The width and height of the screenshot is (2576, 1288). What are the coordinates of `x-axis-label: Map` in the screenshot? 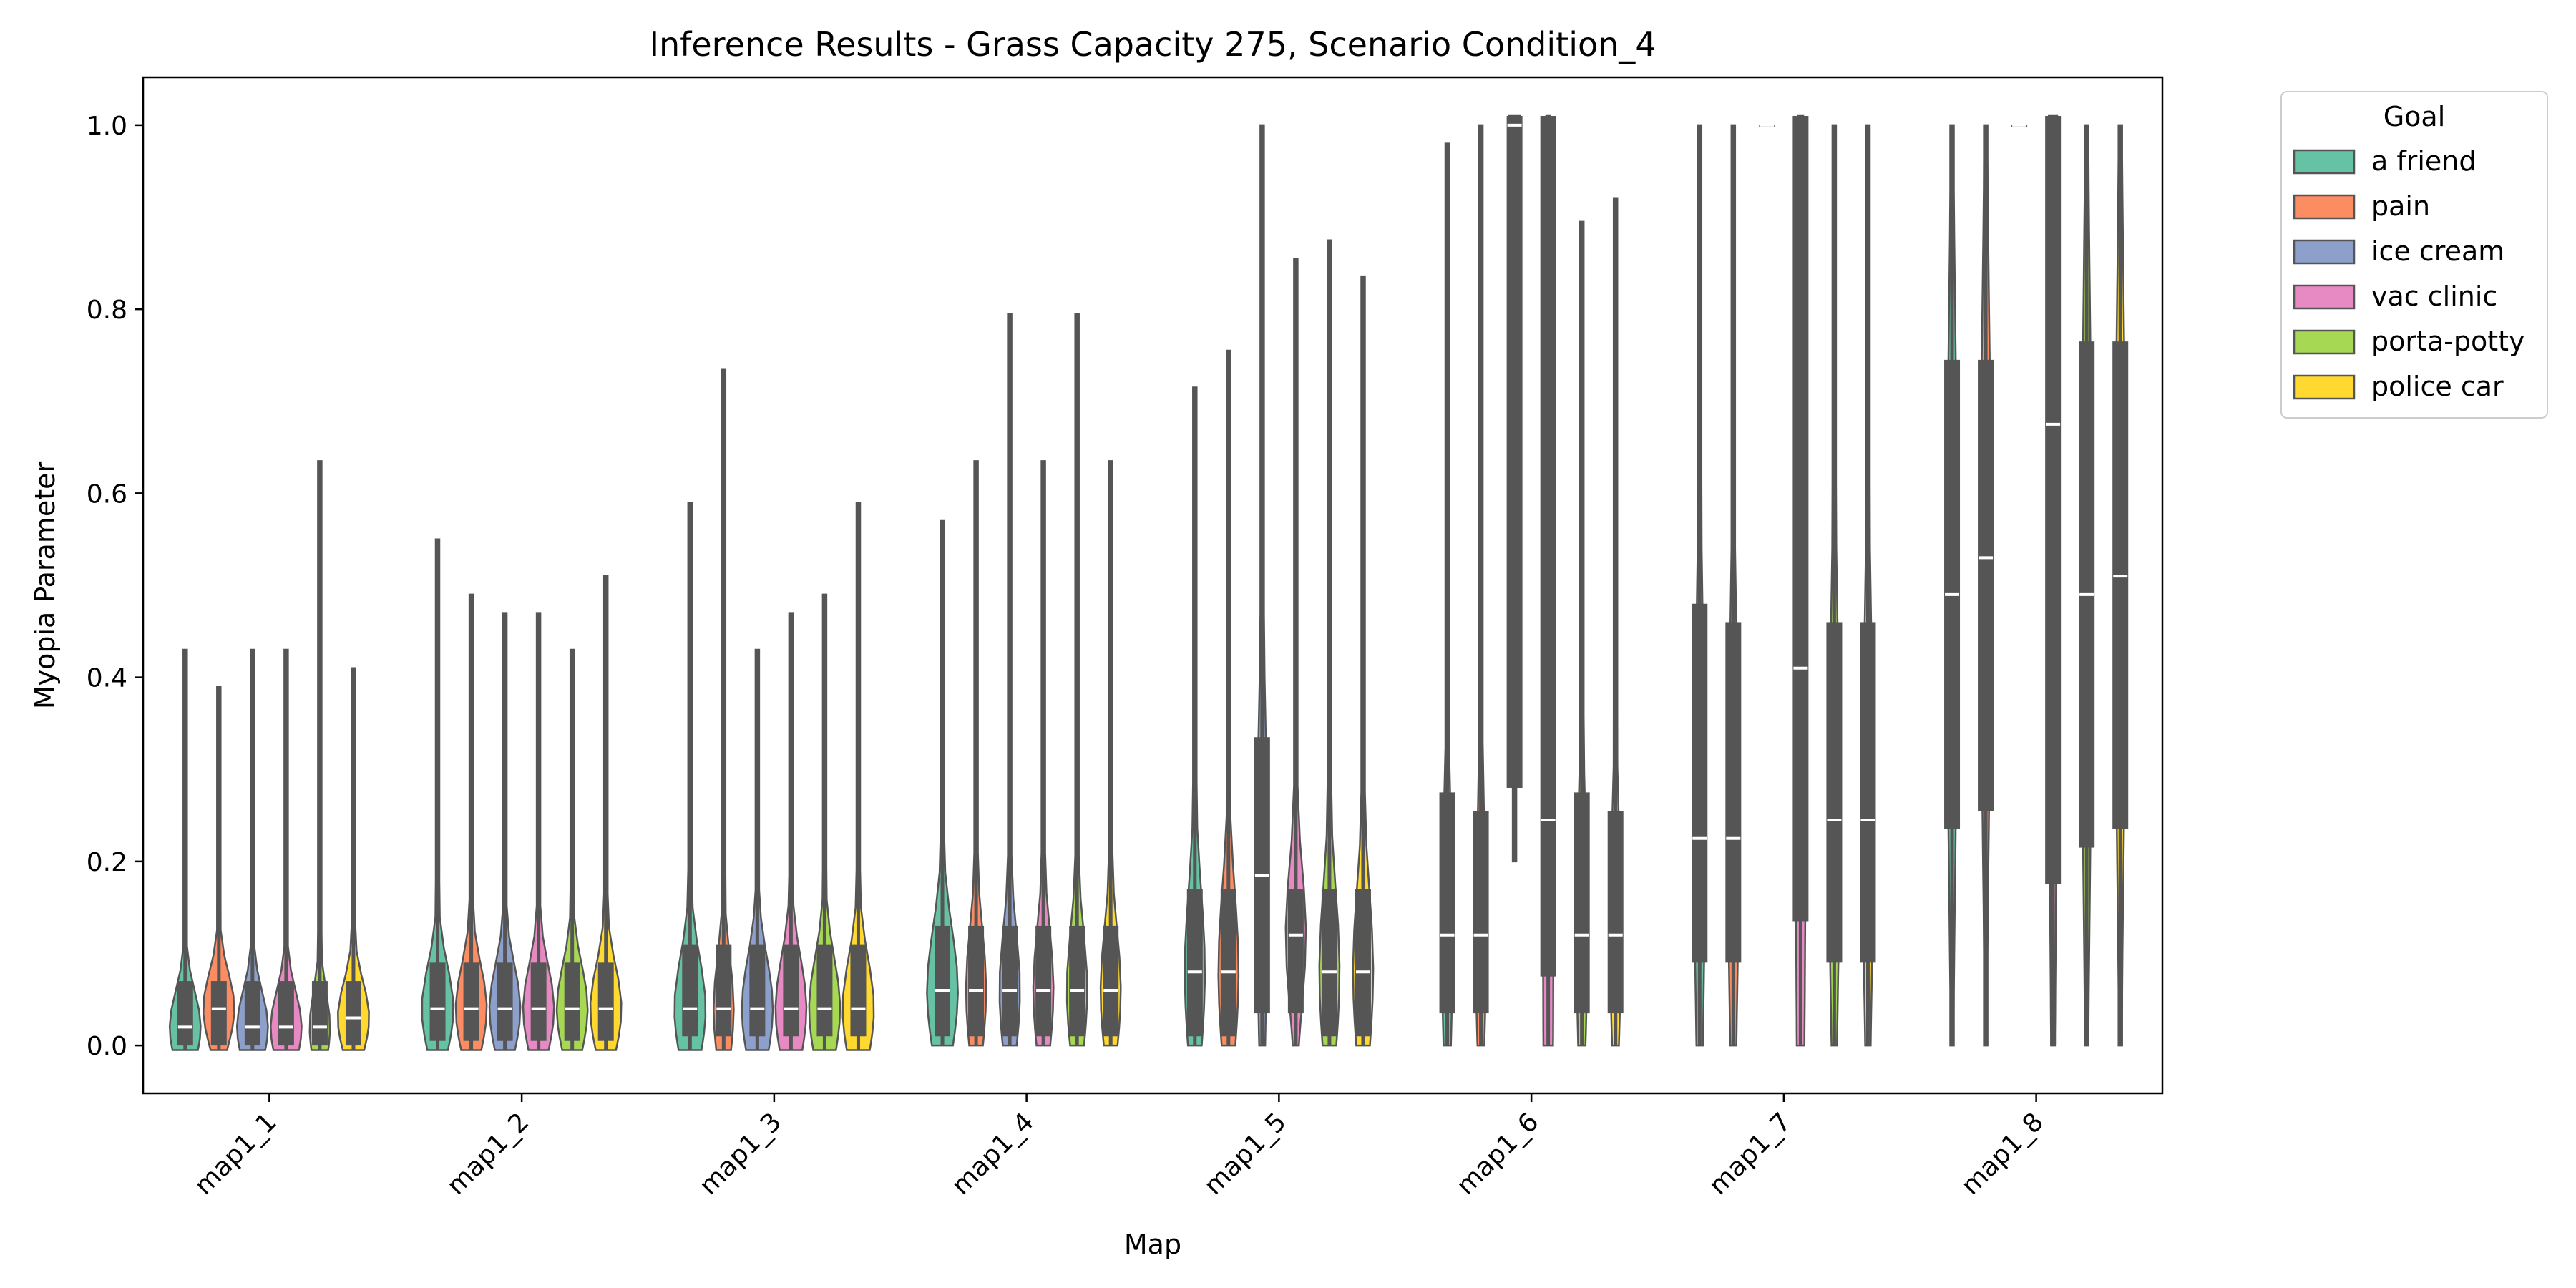 It's located at (1152, 1244).